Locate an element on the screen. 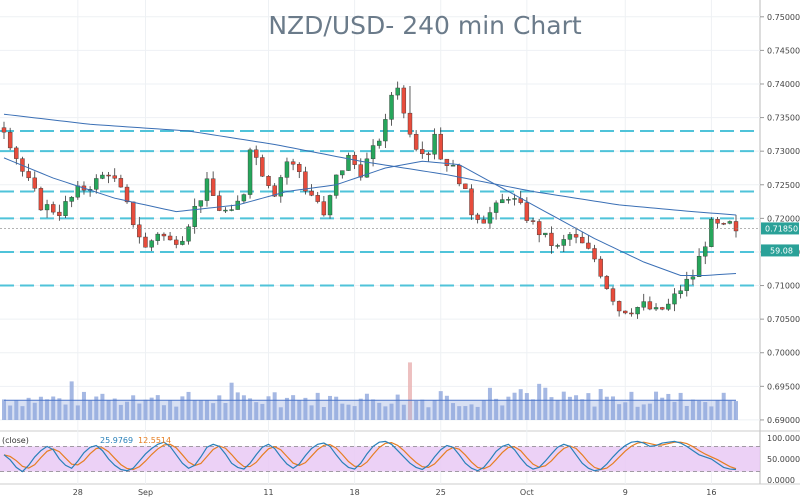  stochastic-k-line is located at coordinates (370, 456).